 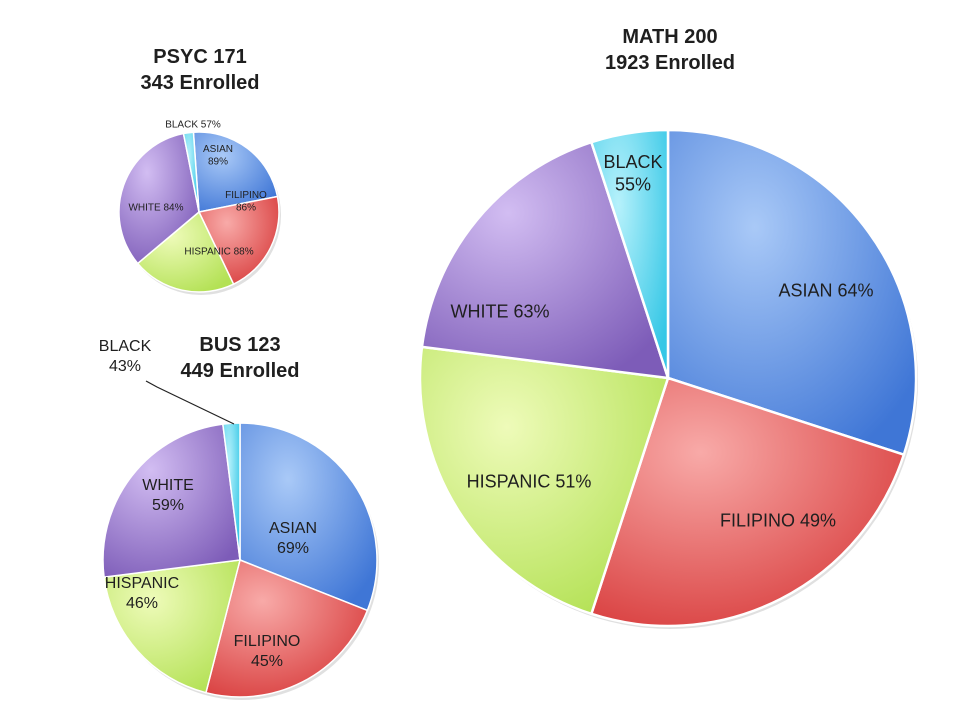 What do you see at coordinates (240, 345) in the screenshot?
I see `bus-123-course-name: BUS 123` at bounding box center [240, 345].